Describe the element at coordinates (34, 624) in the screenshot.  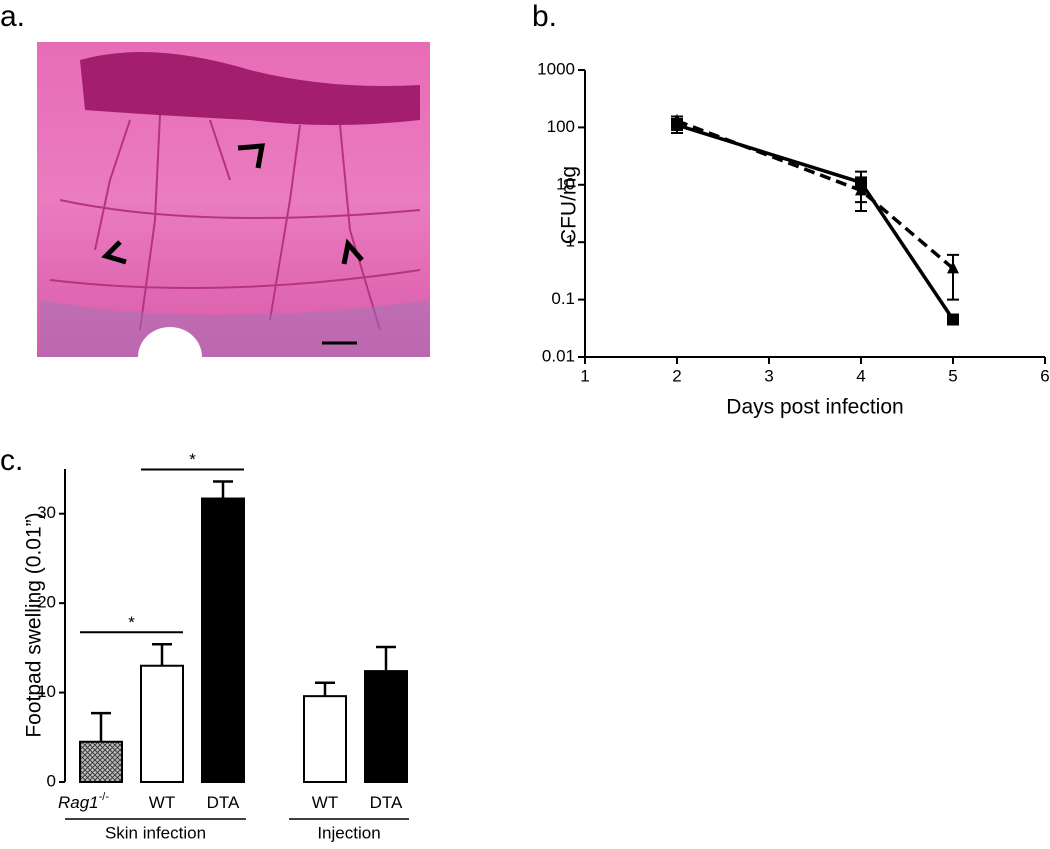
I see `y-axis-title: Footpad swelling (0.01”)` at that location.